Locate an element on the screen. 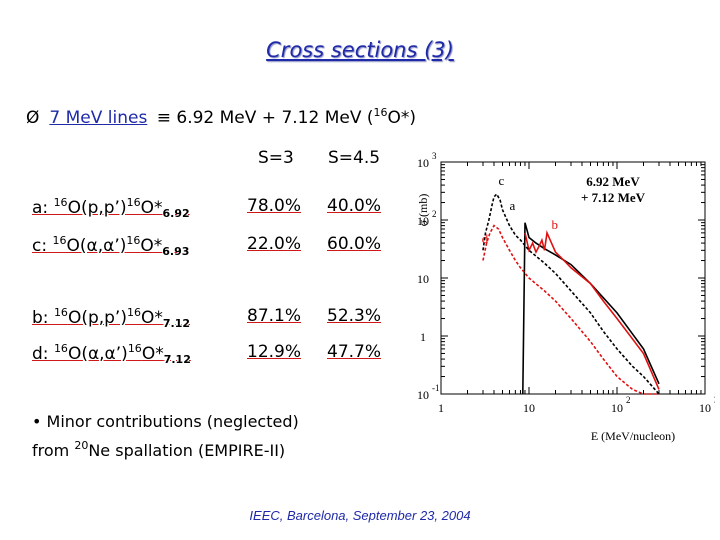  value-s3: 22.0% is located at coordinates (274, 244).